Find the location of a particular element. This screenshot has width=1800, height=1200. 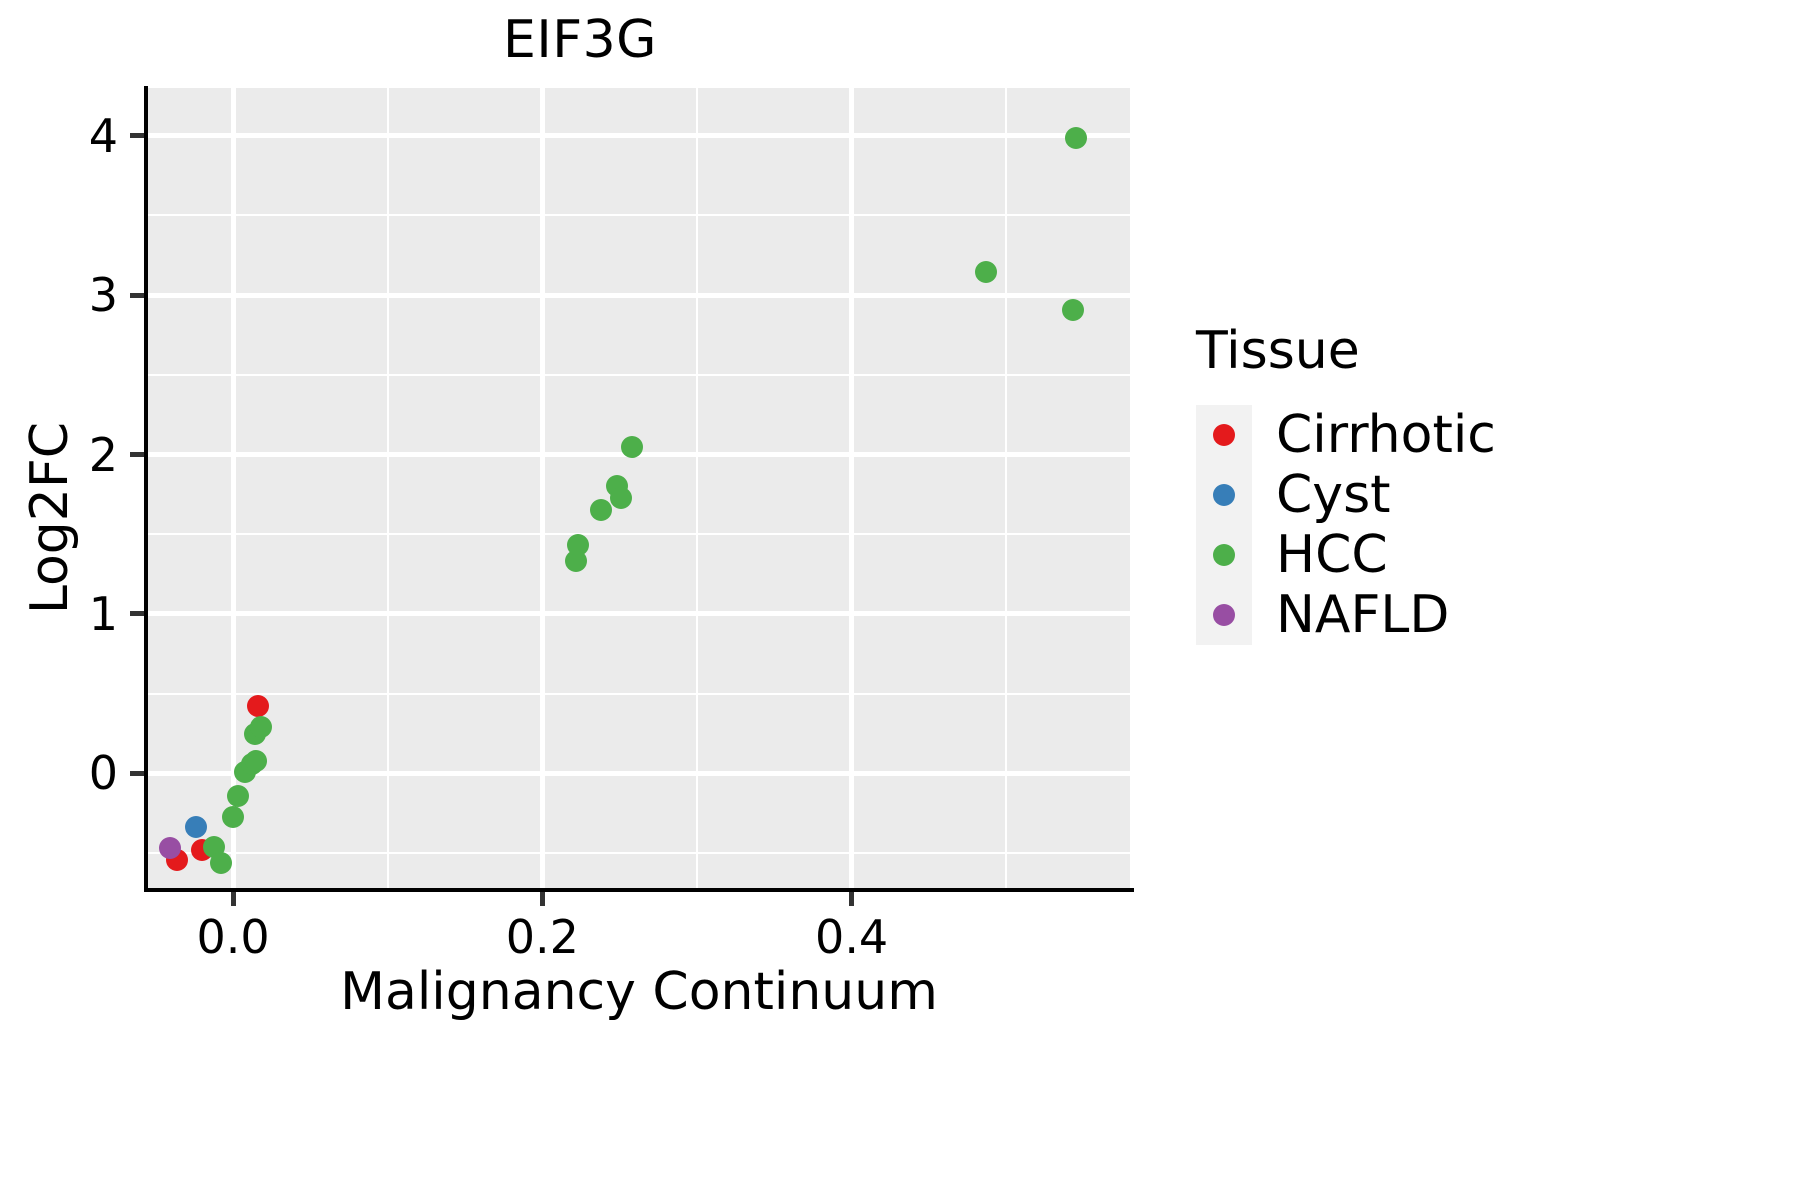

y-axis-title: Log2FC is located at coordinates (50, 518).